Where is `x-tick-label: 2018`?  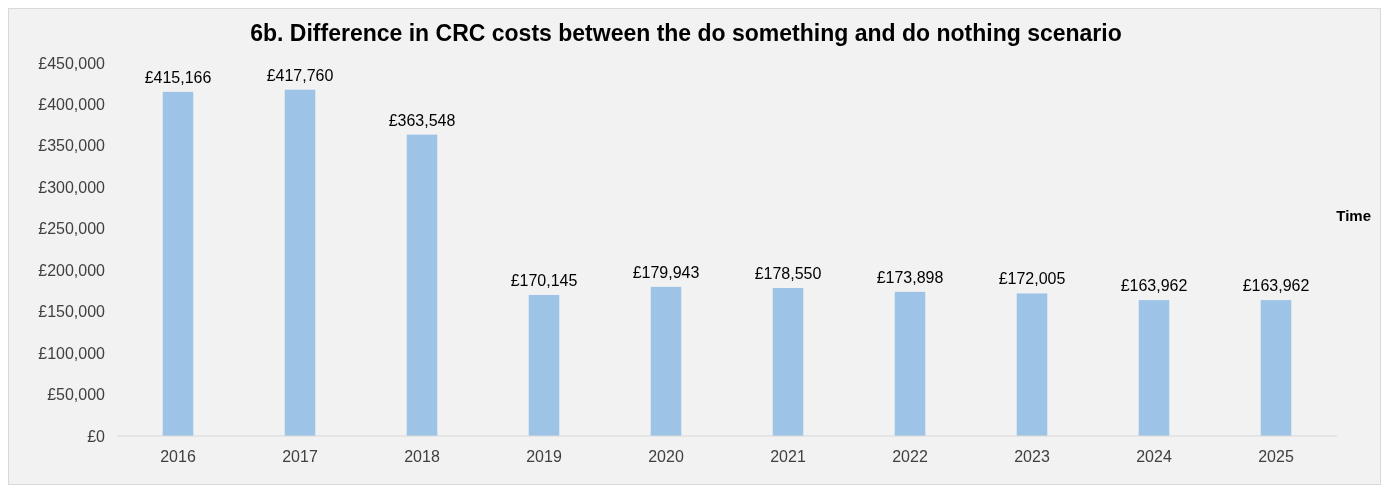
x-tick-label: 2018 is located at coordinates (422, 456).